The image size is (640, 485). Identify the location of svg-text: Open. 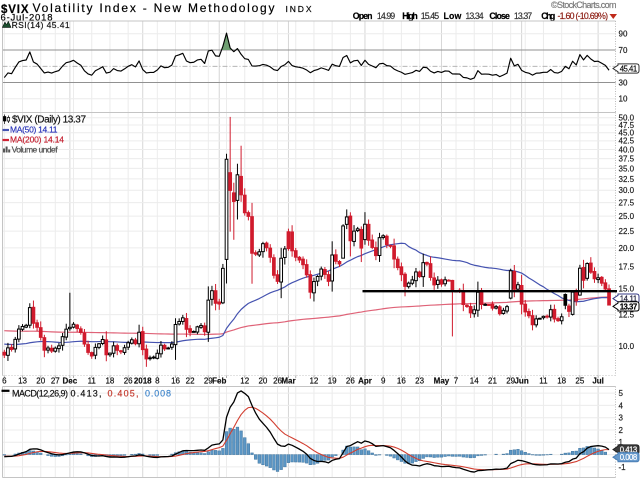
(363, 16).